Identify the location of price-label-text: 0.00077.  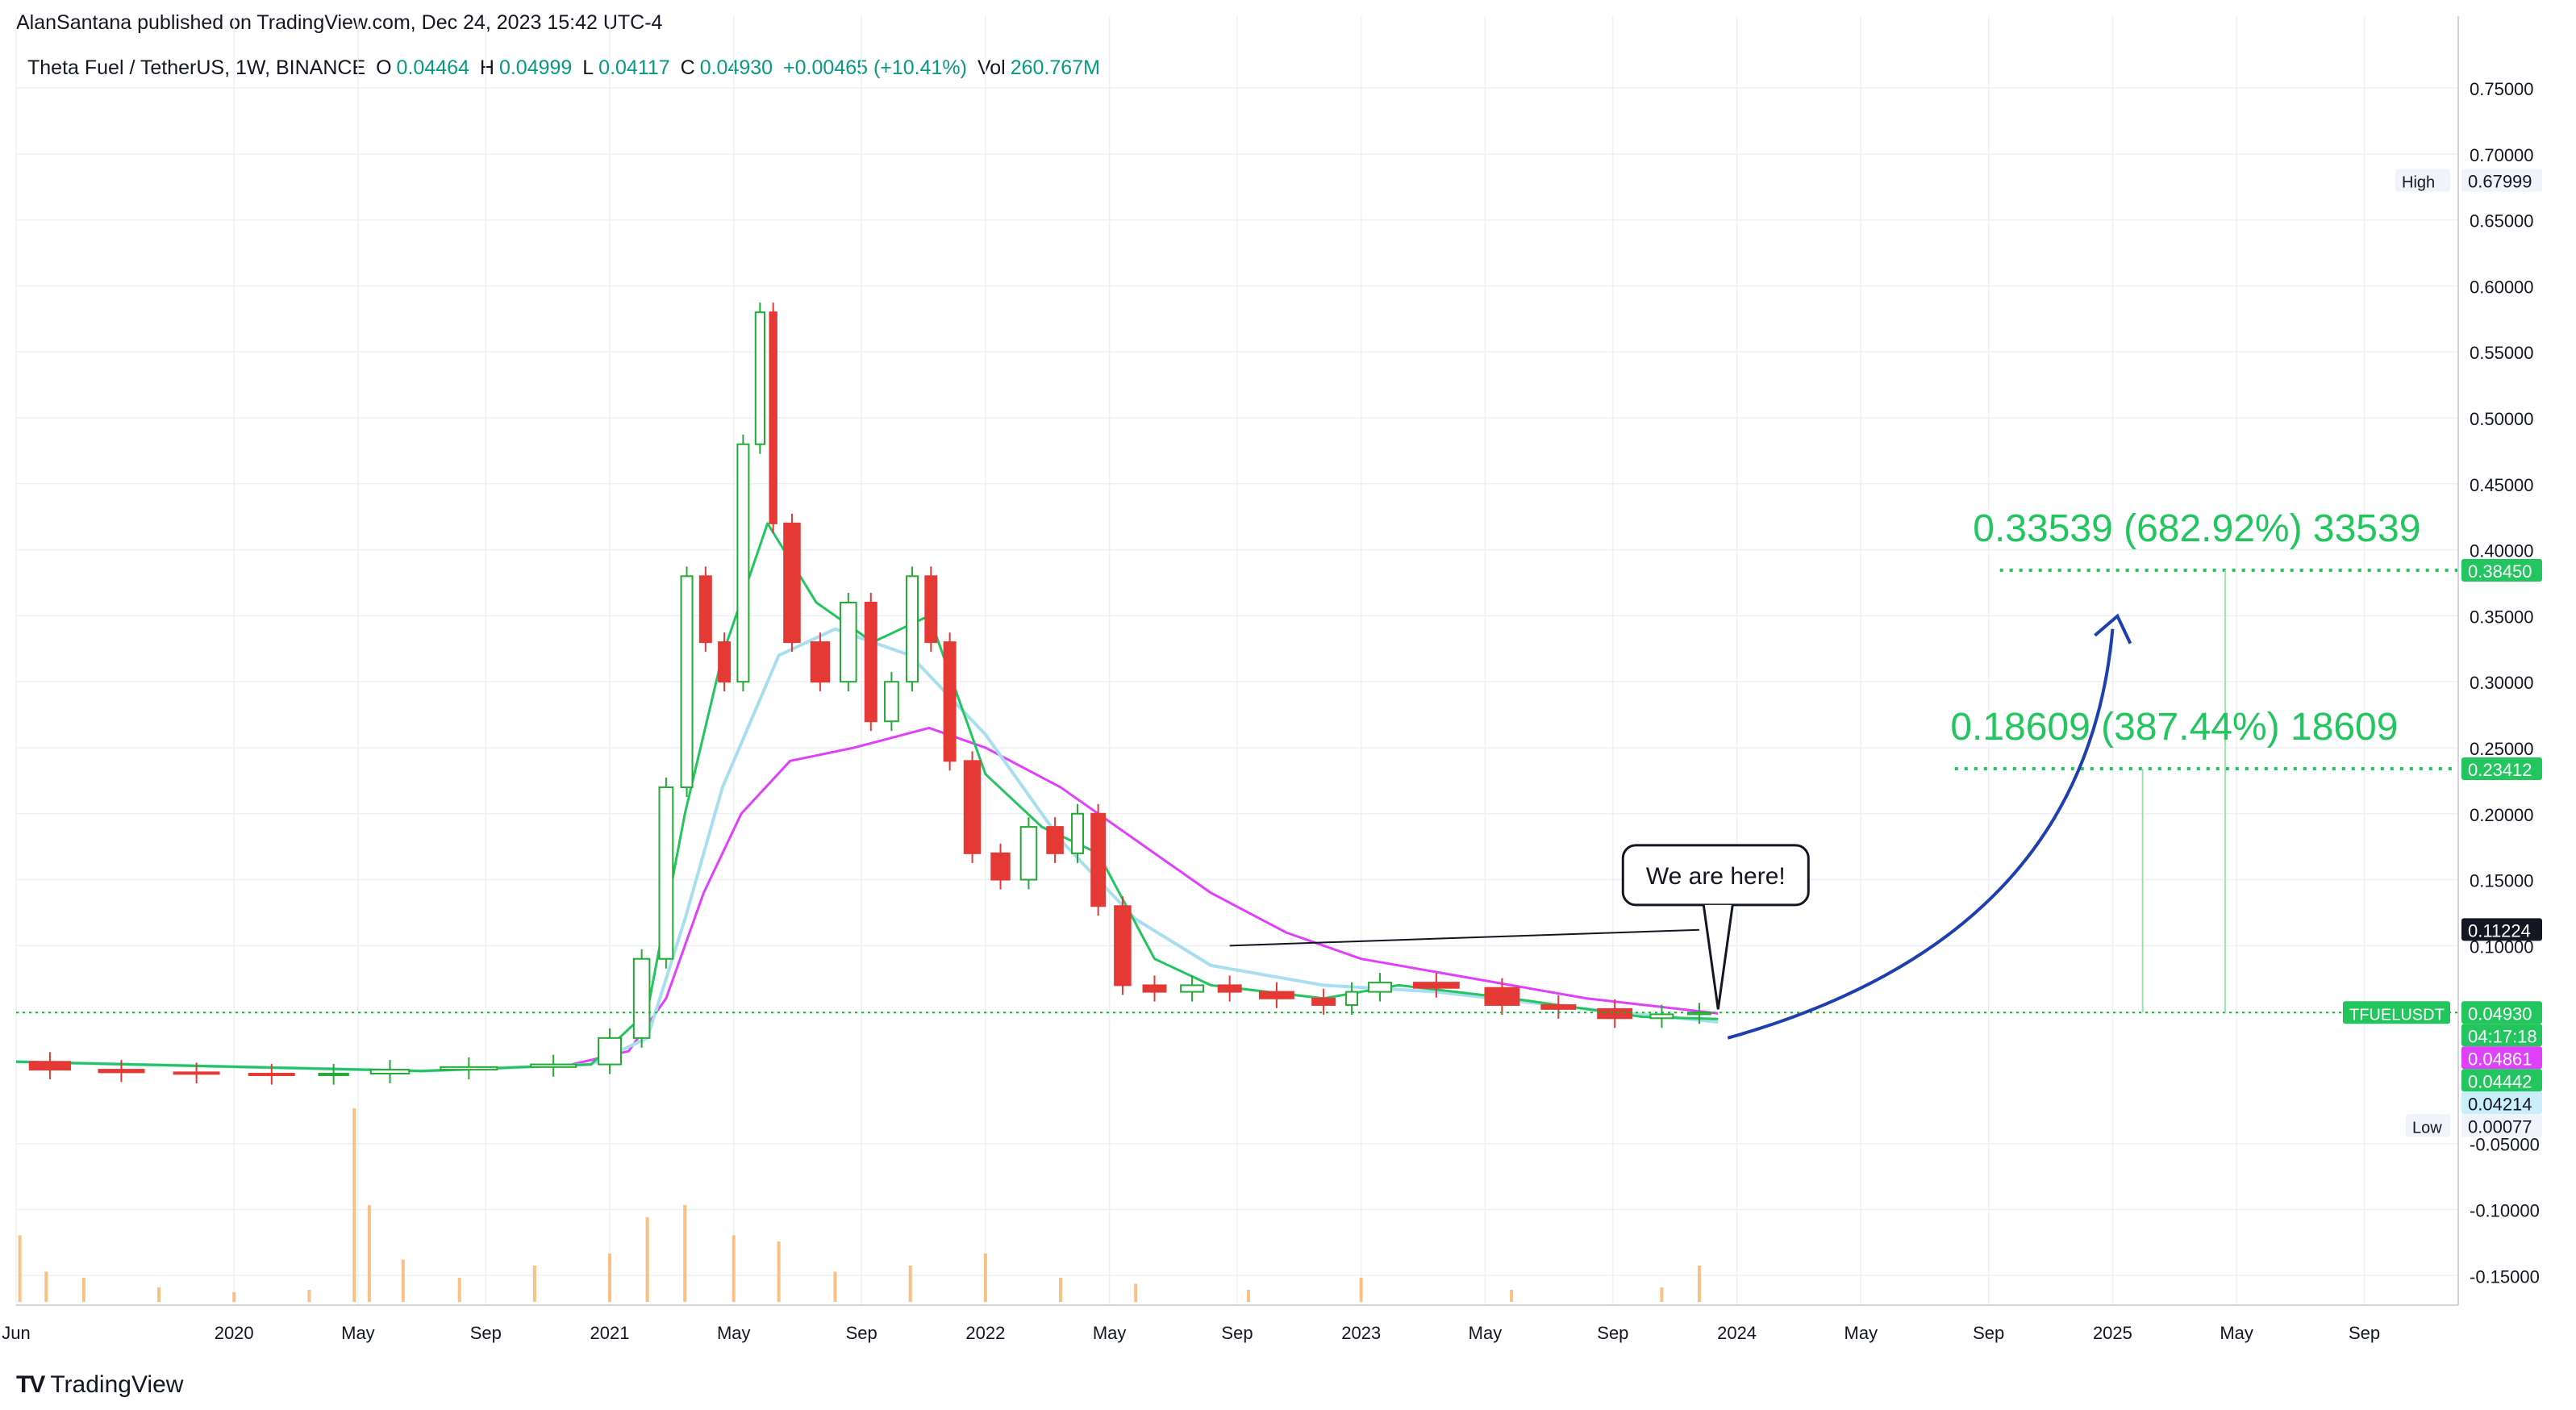
(2500, 1126).